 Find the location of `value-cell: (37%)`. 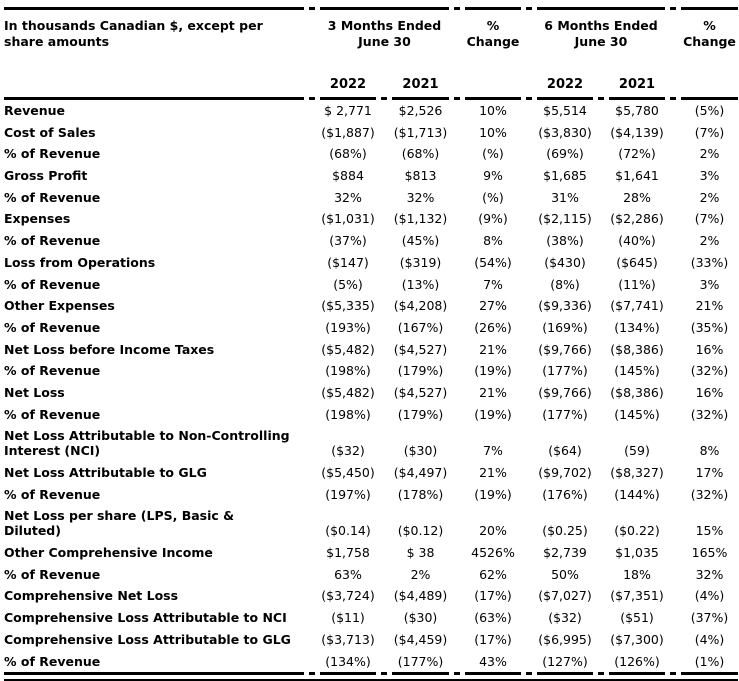

value-cell: (37%) is located at coordinates (709, 618).